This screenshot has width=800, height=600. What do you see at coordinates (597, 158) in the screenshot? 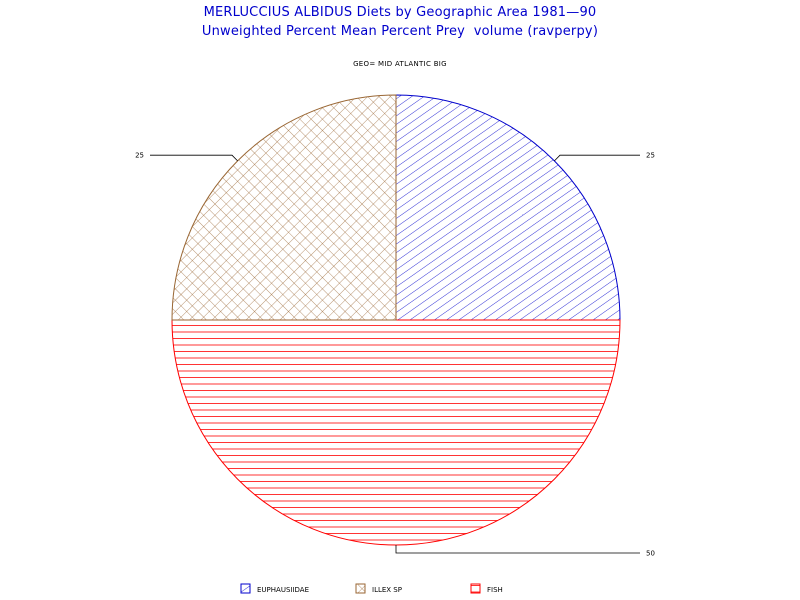
I see `leader-line-euphausiidae` at bounding box center [597, 158].